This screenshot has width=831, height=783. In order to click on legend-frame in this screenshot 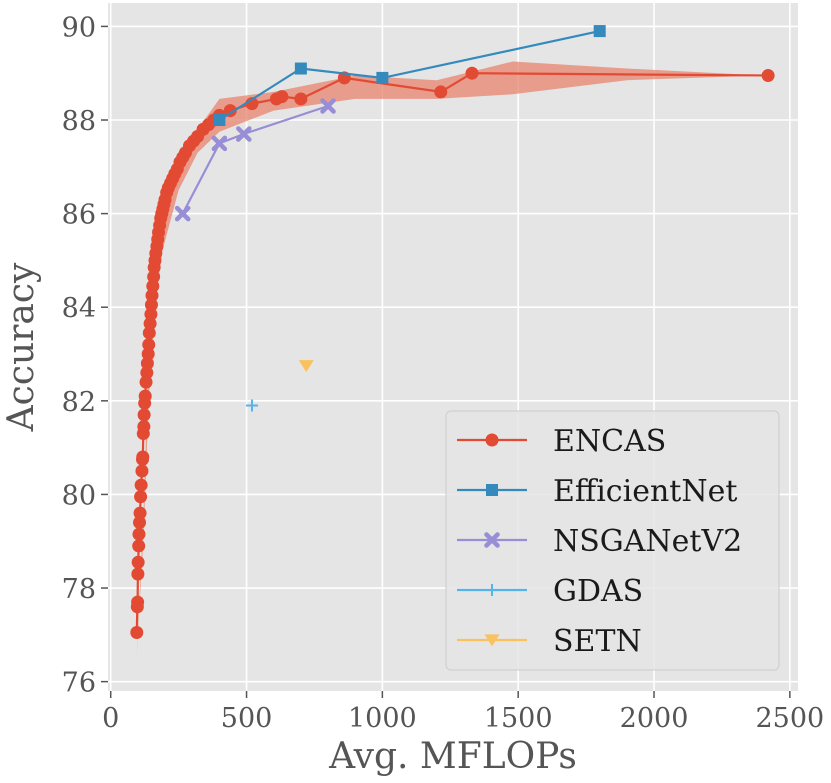, I will do `click(612, 540)`.